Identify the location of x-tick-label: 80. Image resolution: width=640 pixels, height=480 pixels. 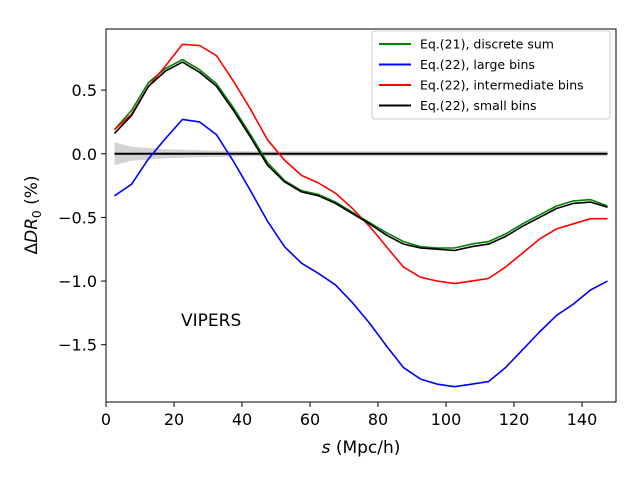
(378, 419).